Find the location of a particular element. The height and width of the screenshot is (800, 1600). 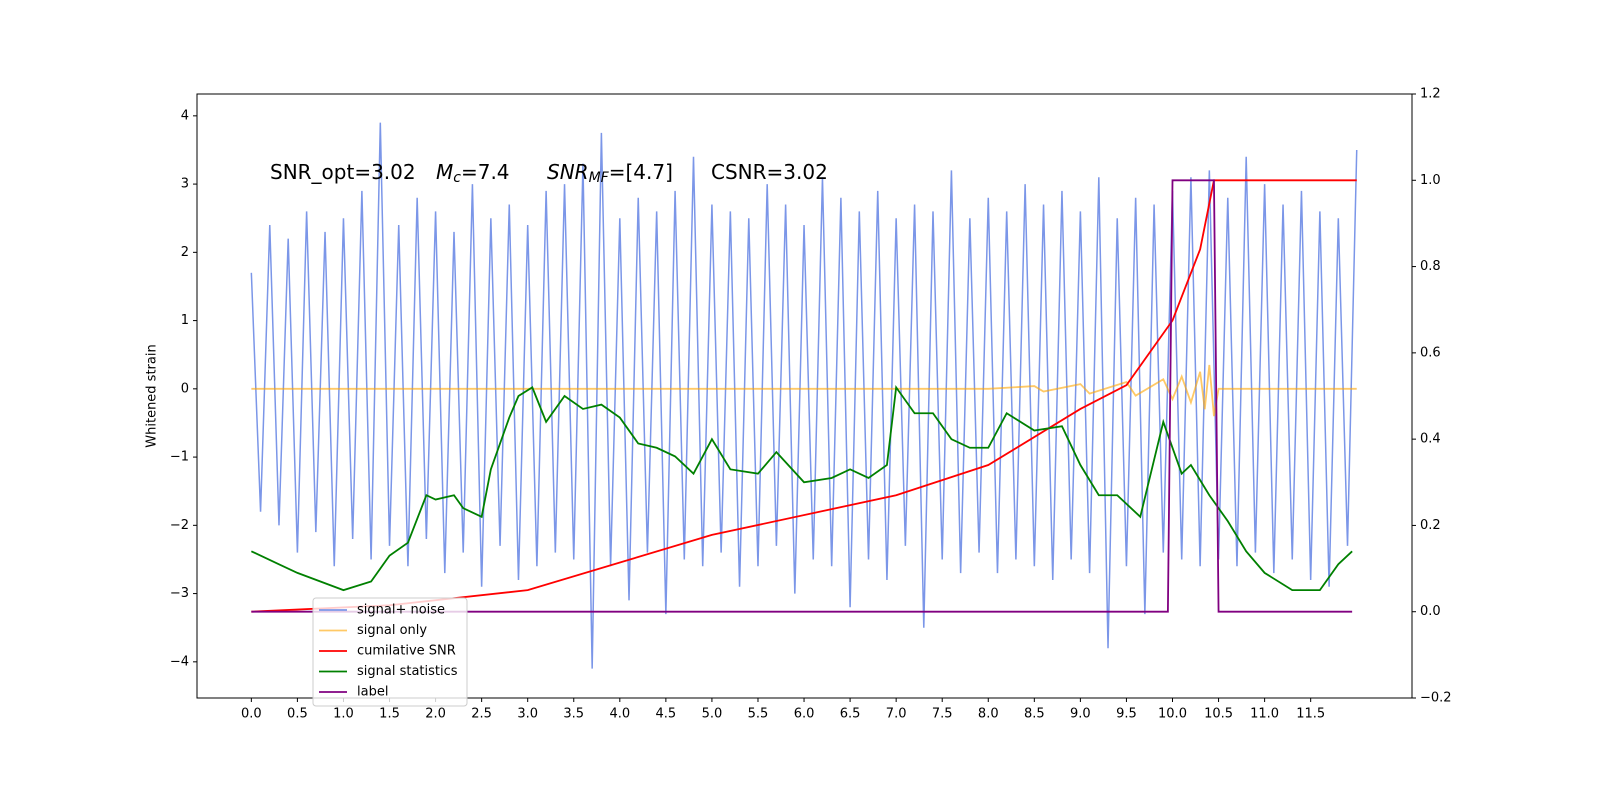

annotation-part: =7.4 is located at coordinates (485, 172).